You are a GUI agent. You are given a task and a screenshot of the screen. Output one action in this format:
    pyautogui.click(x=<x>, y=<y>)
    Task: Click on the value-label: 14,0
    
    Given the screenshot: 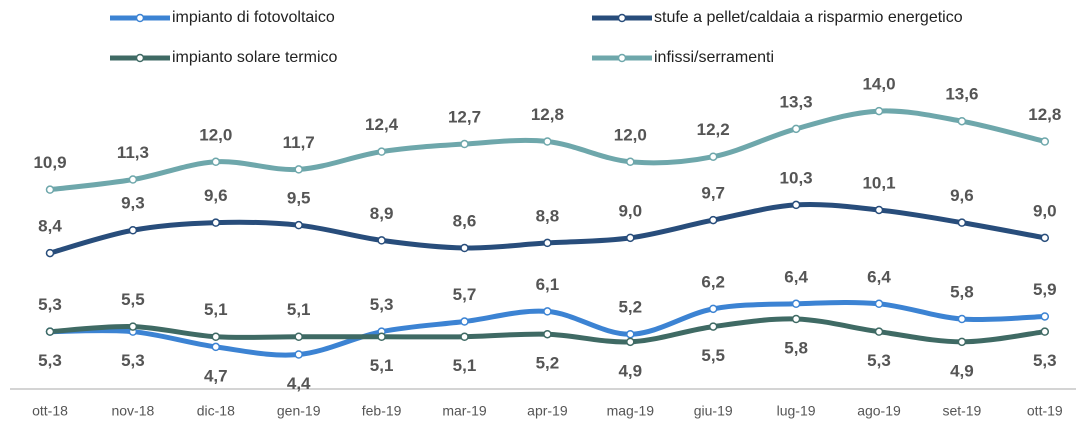 What is the action you would take?
    pyautogui.click(x=878, y=84)
    